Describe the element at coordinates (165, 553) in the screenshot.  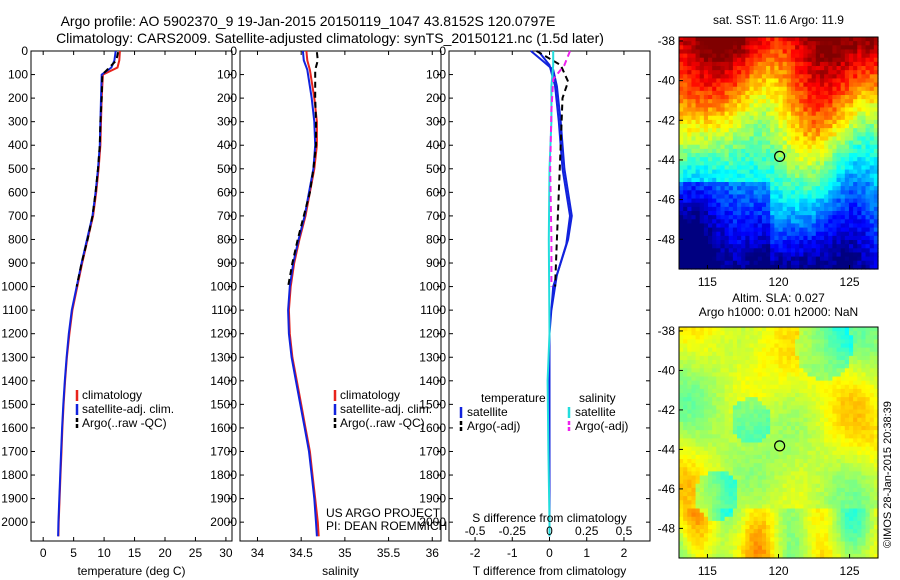
I see `x-tick-label: 20` at that location.